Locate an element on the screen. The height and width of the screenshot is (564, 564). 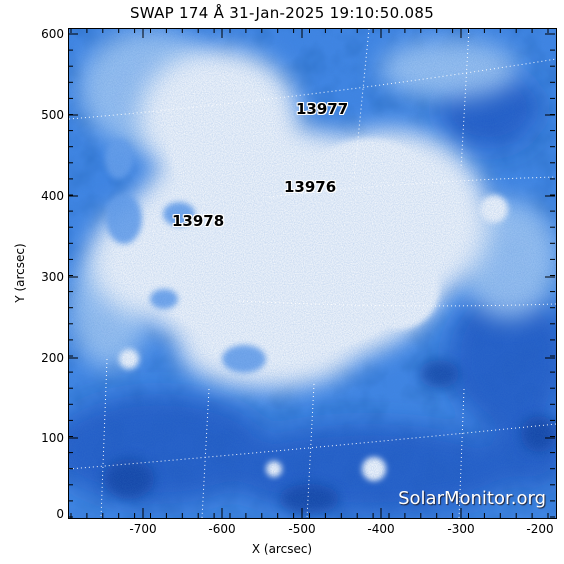
y-tick-label: 100 is located at coordinates (52, 438).